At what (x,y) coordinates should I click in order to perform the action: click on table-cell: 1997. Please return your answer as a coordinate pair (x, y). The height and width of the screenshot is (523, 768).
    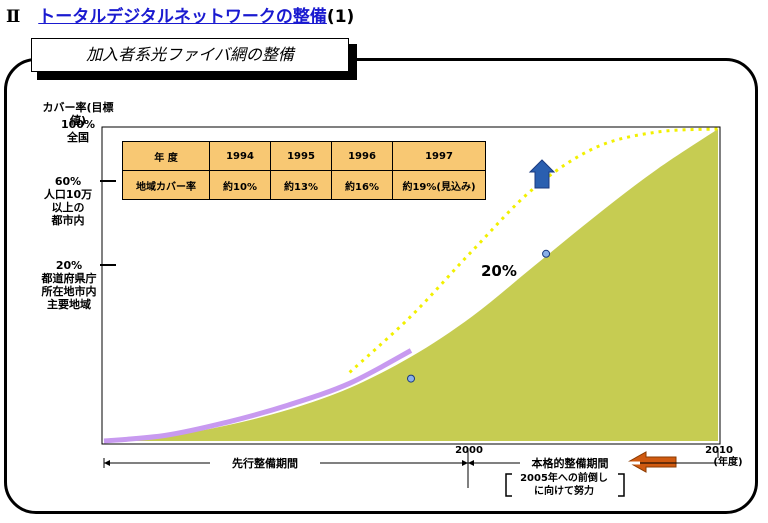
    Looking at the image, I should click on (439, 156).